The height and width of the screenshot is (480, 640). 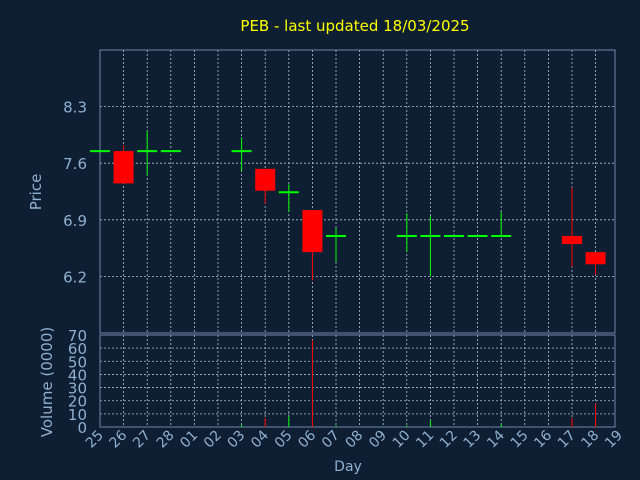 What do you see at coordinates (567, 440) in the screenshot?
I see `x-tick-label: 17` at bounding box center [567, 440].